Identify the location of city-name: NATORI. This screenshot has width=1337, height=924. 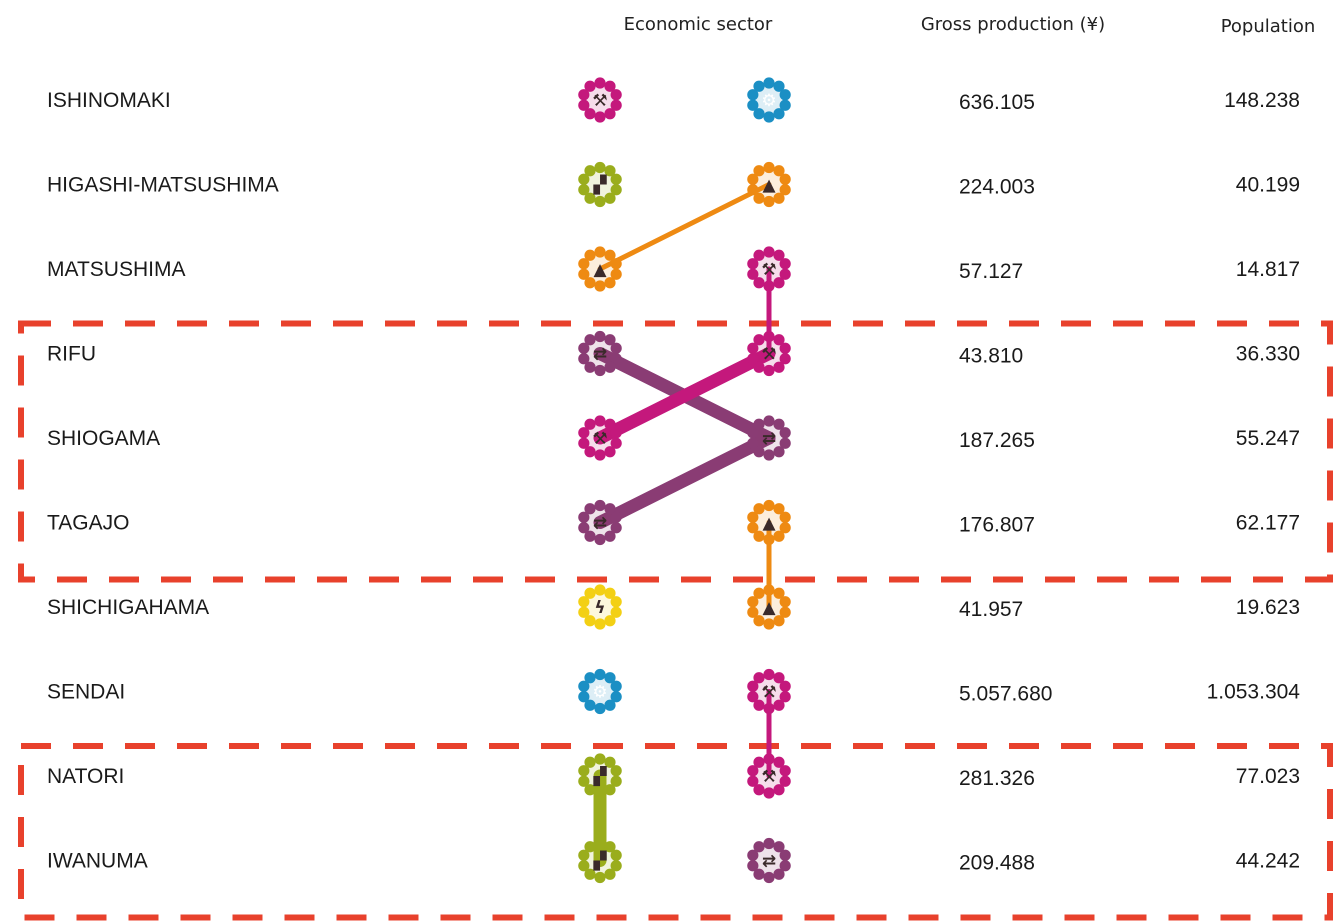
(85, 776).